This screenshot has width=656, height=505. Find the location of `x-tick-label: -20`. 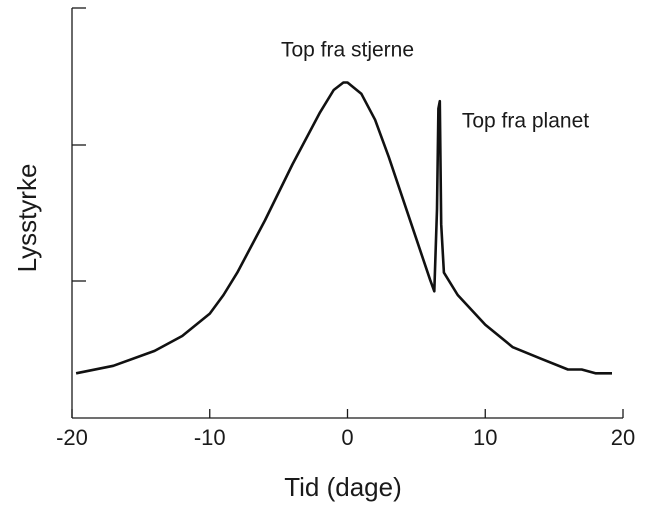

x-tick-label: -20 is located at coordinates (72, 437).